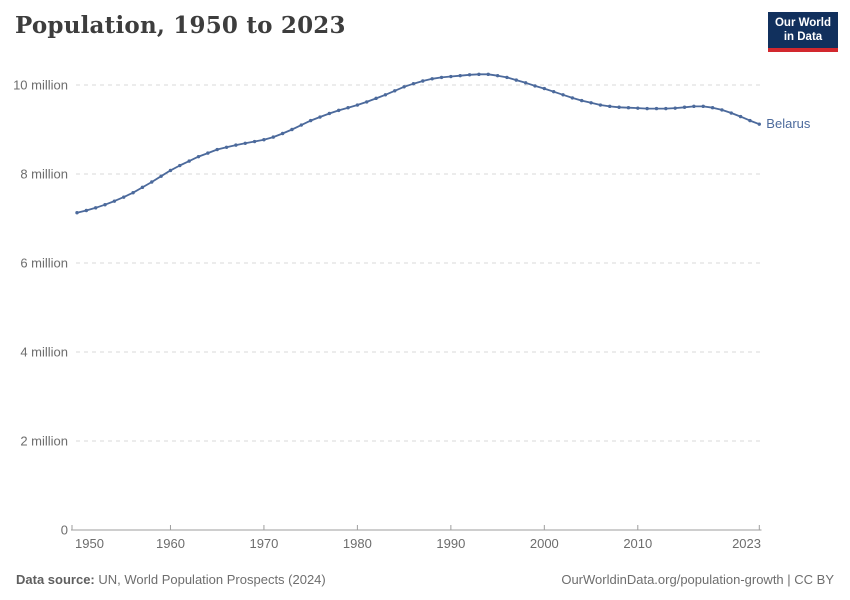 This screenshot has width=850, height=600. I want to click on y-axis-tick-label: 4 million, so click(44, 352).